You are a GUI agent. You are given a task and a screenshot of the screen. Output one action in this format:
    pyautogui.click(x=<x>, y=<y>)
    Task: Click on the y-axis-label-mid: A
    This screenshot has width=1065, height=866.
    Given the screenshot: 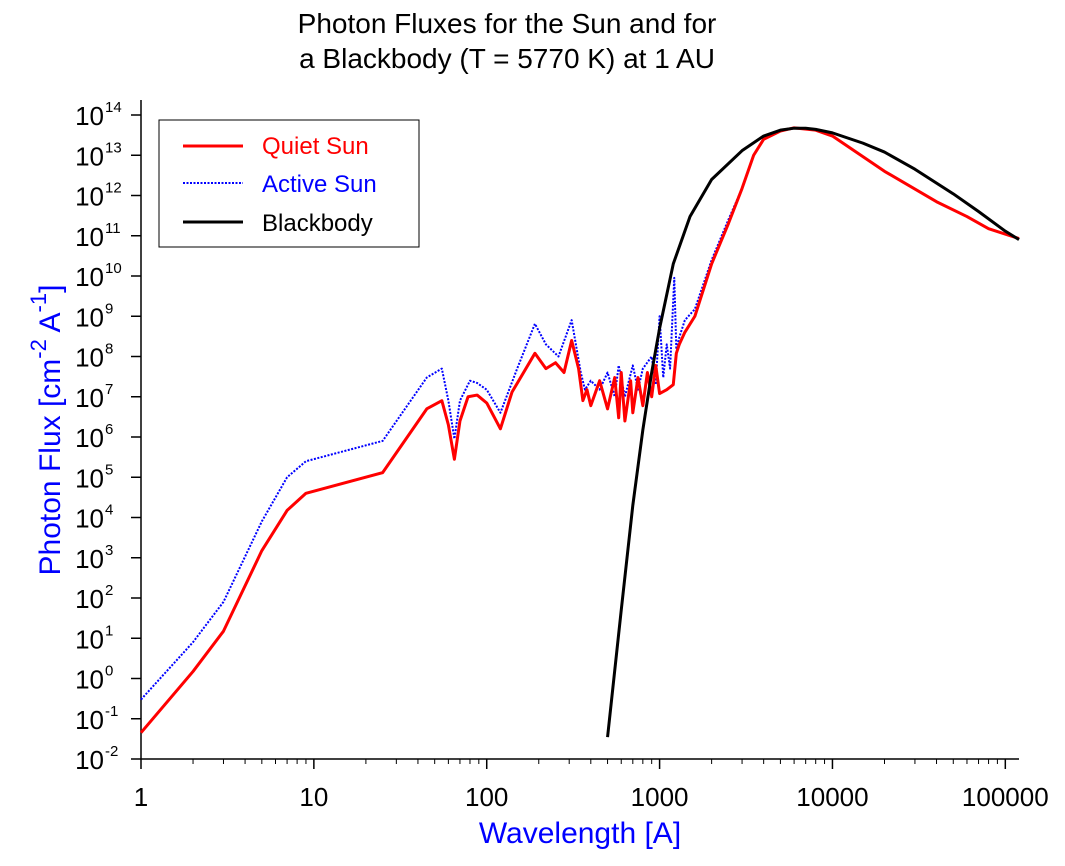 What is the action you would take?
    pyautogui.click(x=50, y=325)
    